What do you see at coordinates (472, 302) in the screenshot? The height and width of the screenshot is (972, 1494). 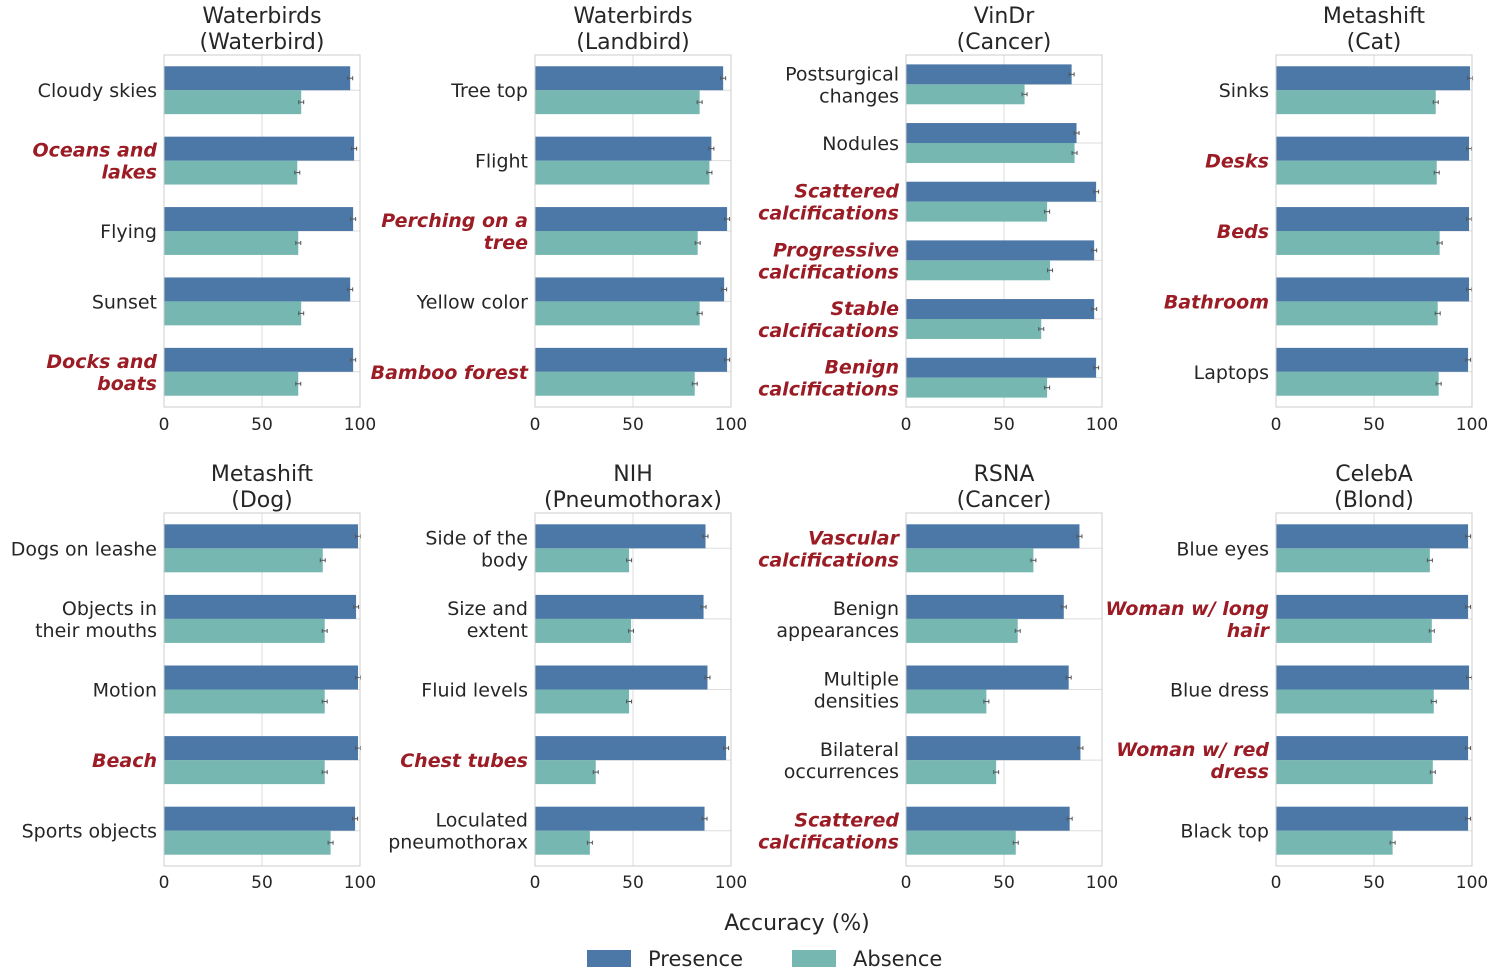 I see `category-label: Yellow color` at bounding box center [472, 302].